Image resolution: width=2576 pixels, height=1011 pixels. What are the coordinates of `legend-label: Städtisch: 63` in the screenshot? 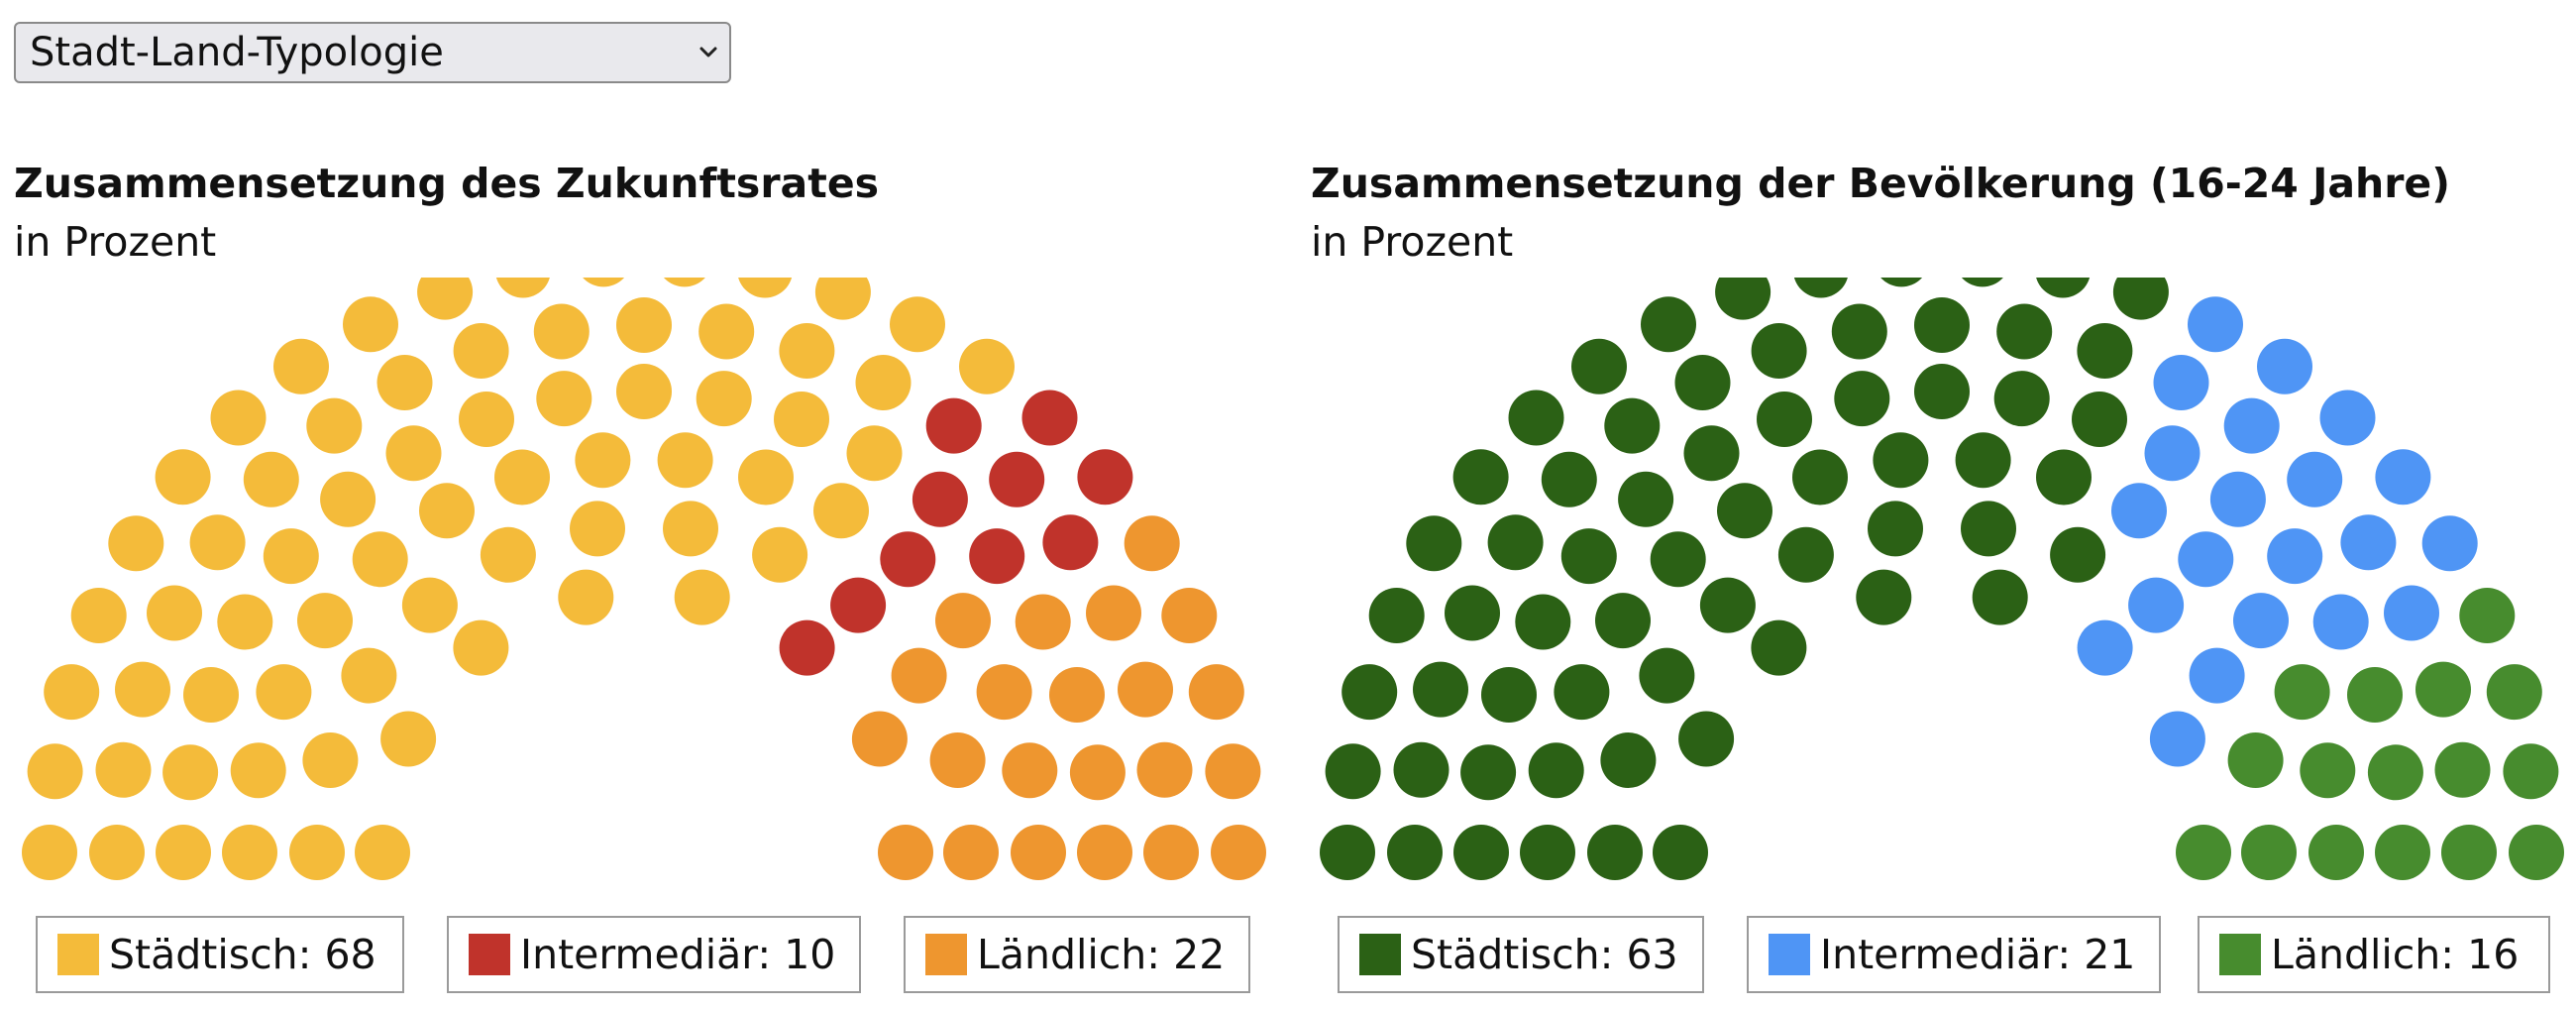 It's located at (1544, 954).